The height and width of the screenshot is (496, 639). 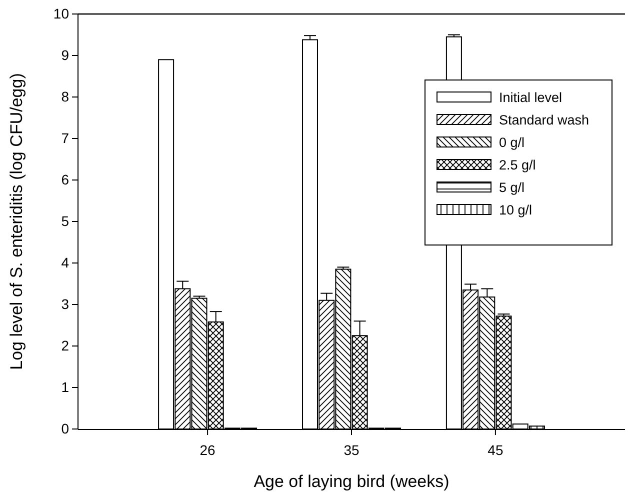 I want to click on x-axis-title: Age of laying bird (weeks), so click(x=352, y=481).